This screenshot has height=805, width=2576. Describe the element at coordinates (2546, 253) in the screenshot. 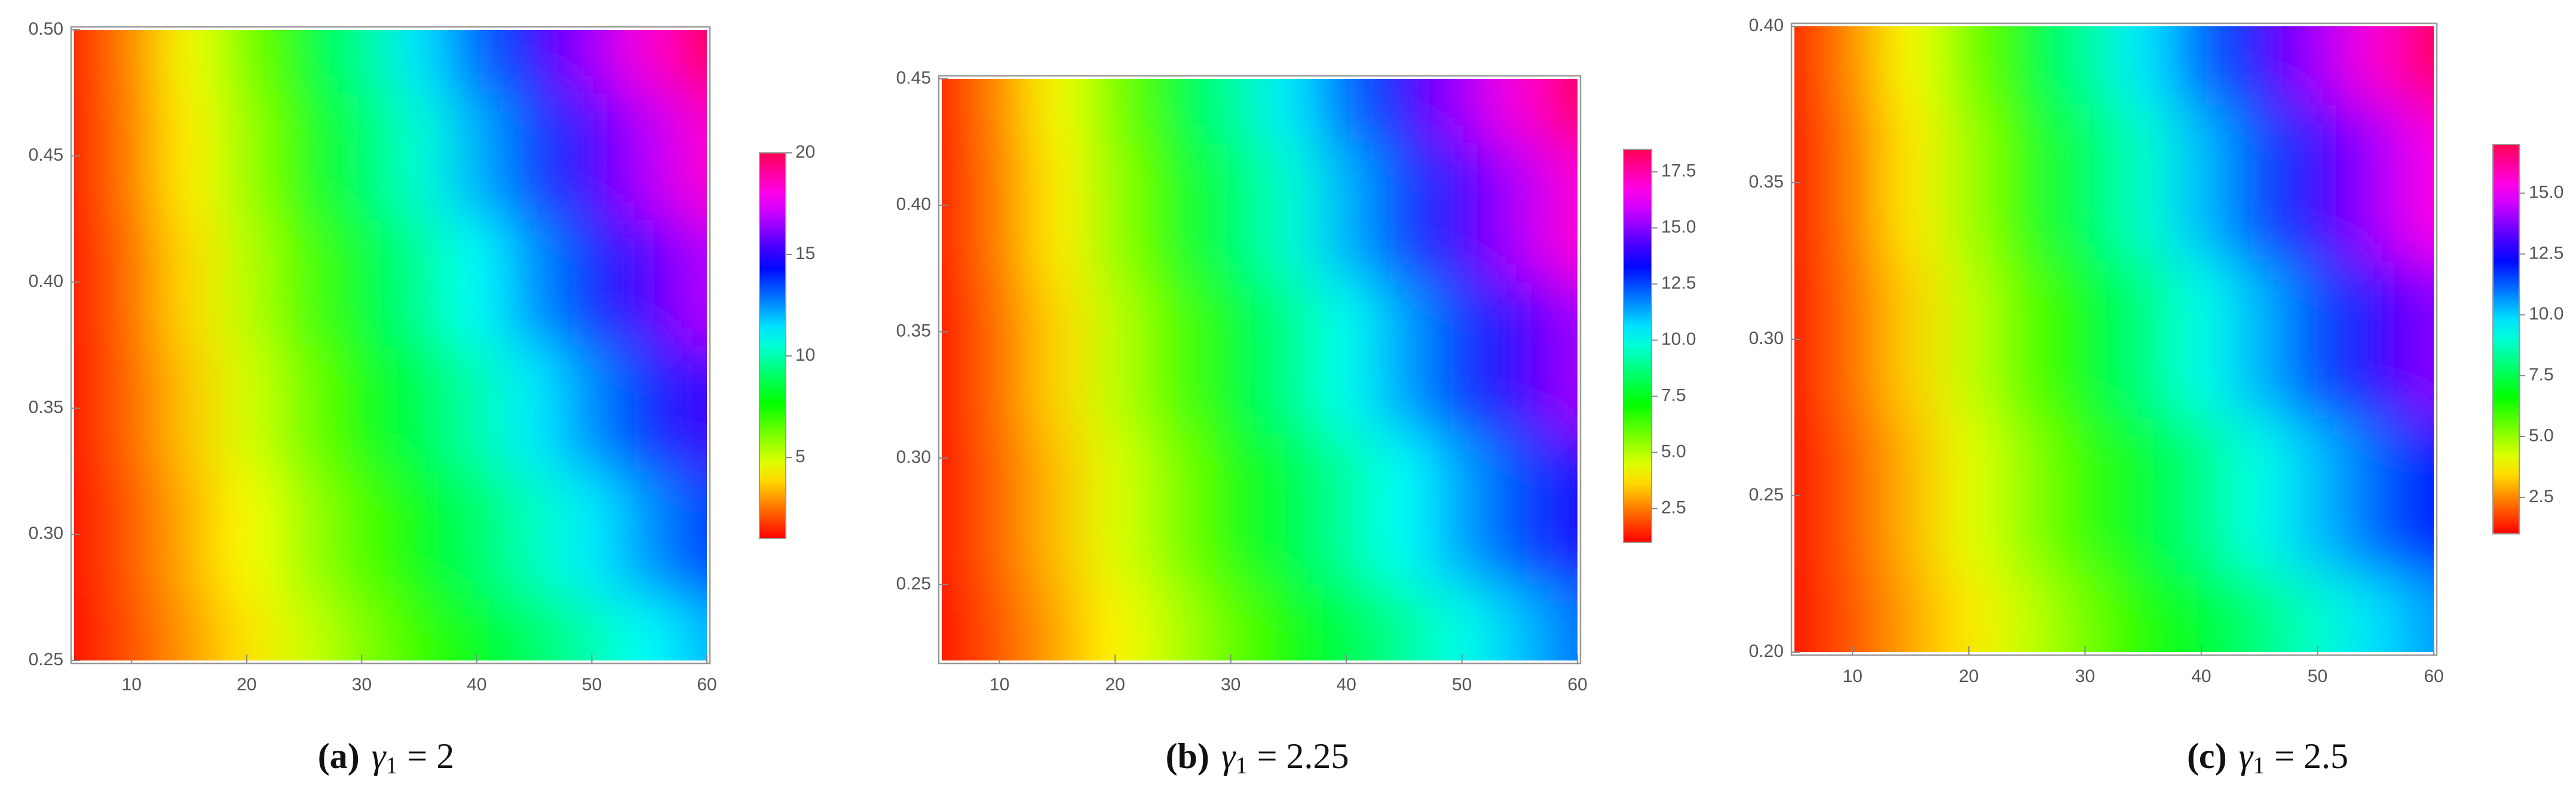

I see `colorbar-tick-label: 12.5` at that location.